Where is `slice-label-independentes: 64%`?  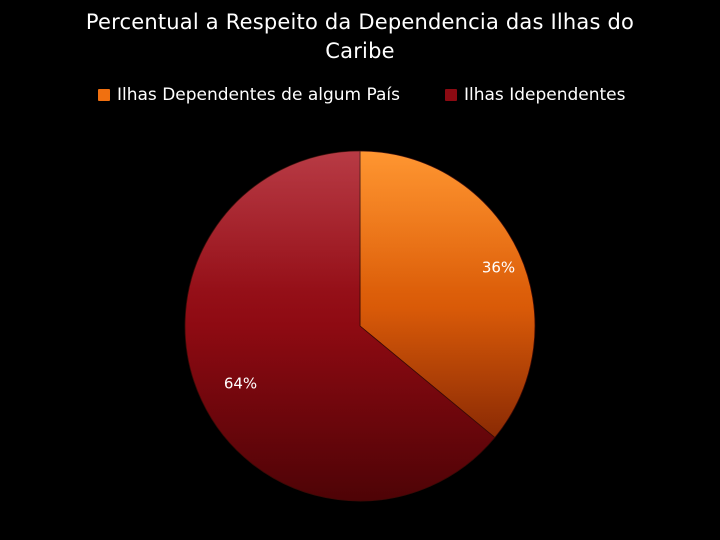 slice-label-independentes: 64% is located at coordinates (240, 384).